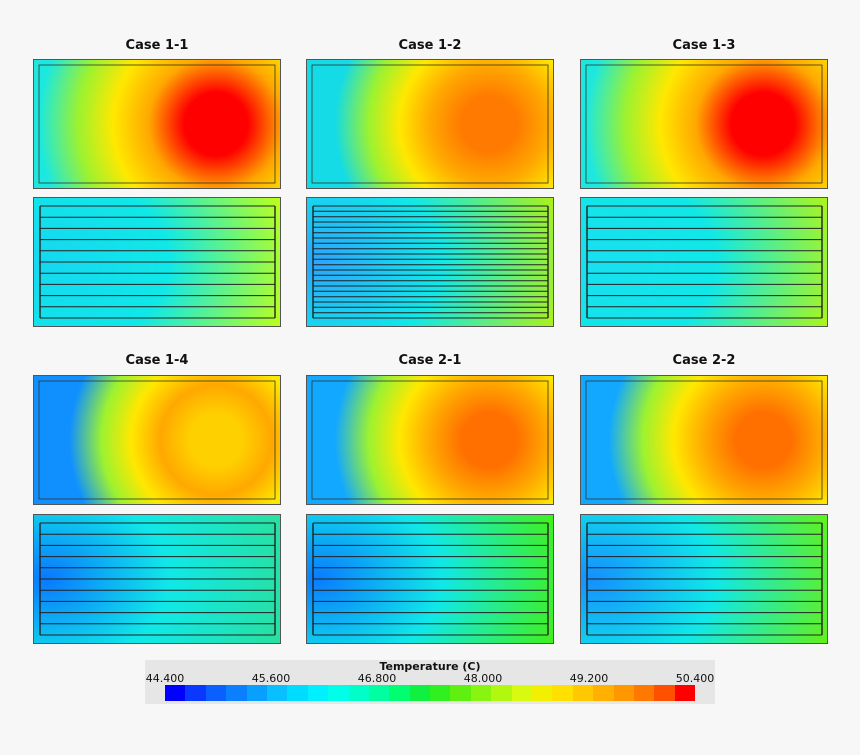 The image size is (860, 755). Describe the element at coordinates (483, 678) in the screenshot. I see `legend-tick: 48.000` at that location.